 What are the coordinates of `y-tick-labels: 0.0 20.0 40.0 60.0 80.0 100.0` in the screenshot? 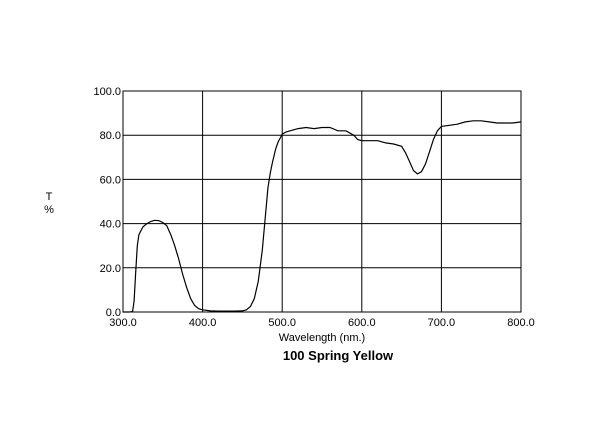 It's located at (107, 202).